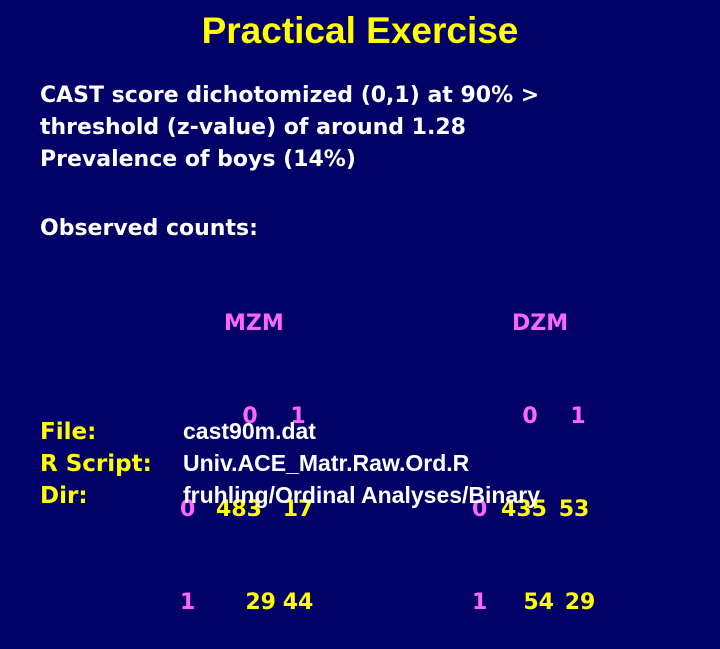 This screenshot has height=649, width=720. Describe the element at coordinates (480, 509) in the screenshot. I see `dzm-row-label: 0` at that location.